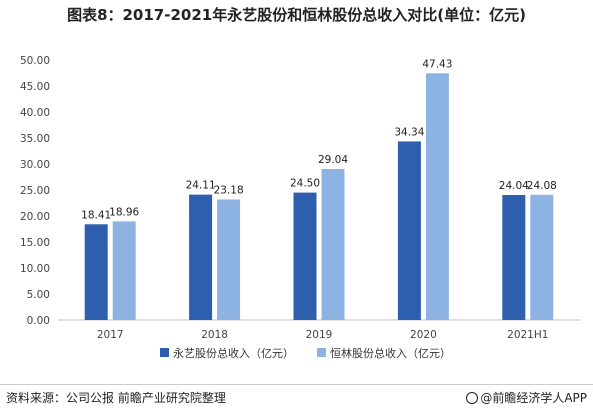  I want to click on bar-yongyi-2017, so click(96, 272).